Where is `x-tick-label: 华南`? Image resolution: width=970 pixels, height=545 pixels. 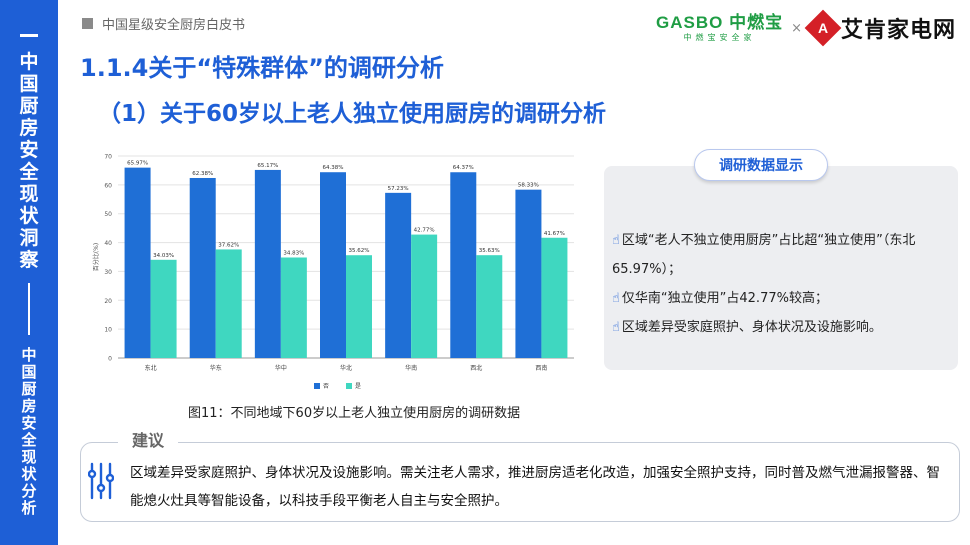
x-tick-label: 华南 is located at coordinates (411, 368).